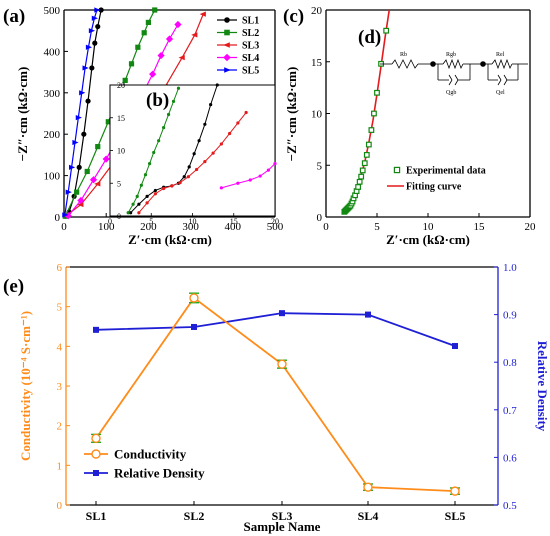 The image size is (550, 536). What do you see at coordinates (60, 268) in the screenshot?
I see `panel-e-left-ytick-label: 6` at bounding box center [60, 268].